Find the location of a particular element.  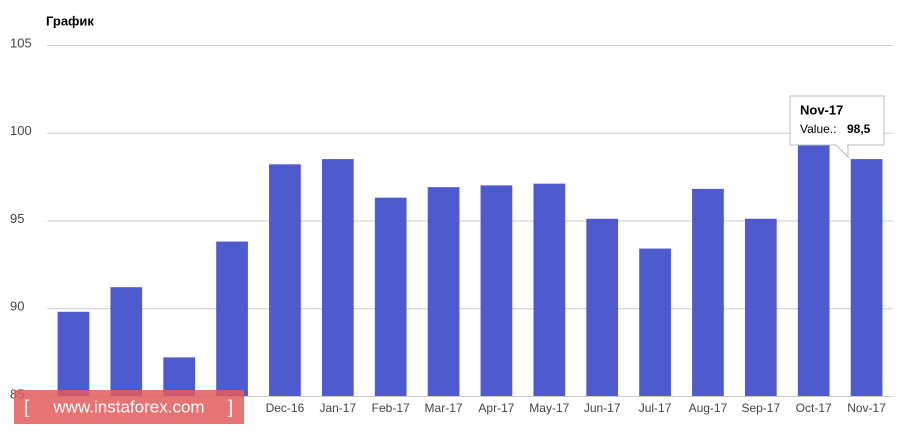

x-tick-label: Oct-17 is located at coordinates (814, 408).